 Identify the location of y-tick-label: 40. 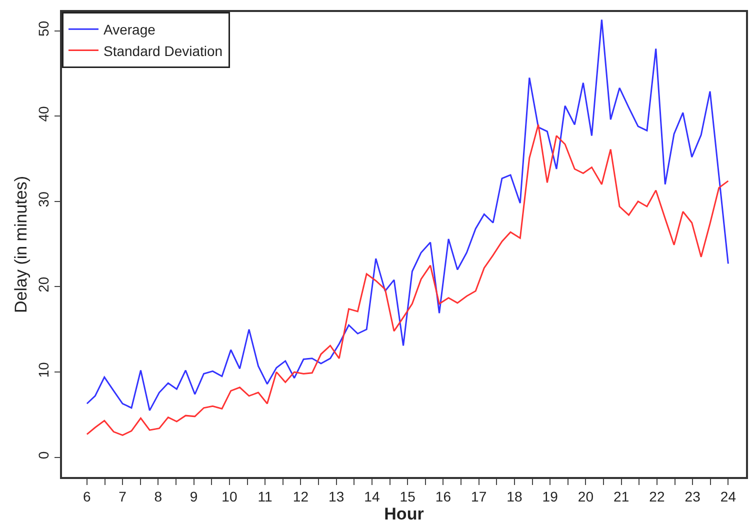
(44, 114).